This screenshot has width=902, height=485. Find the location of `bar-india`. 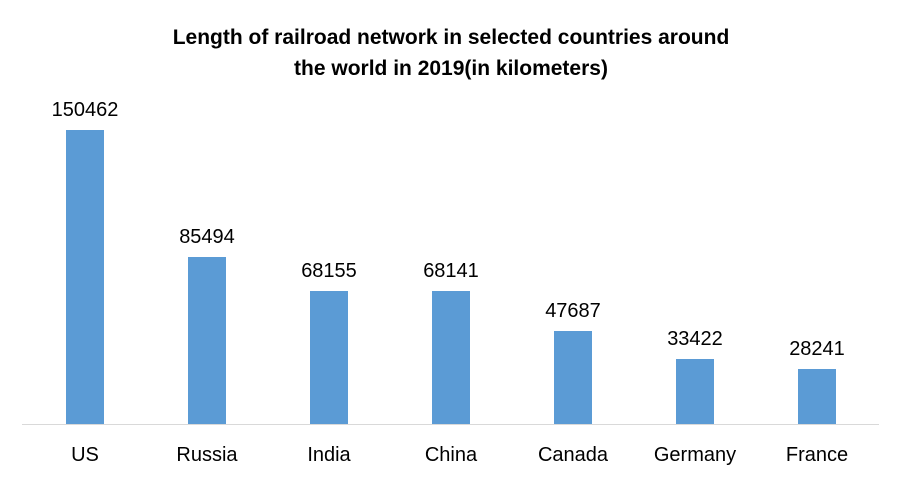

bar-india is located at coordinates (329, 357).